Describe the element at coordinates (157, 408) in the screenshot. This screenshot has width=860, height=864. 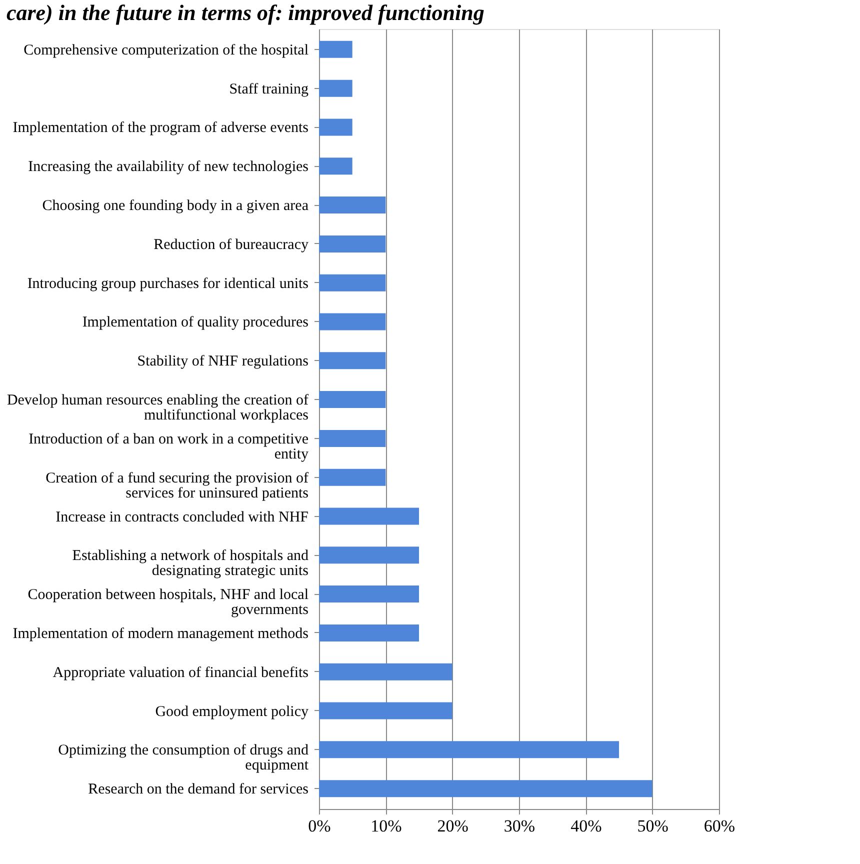
I see `y-tick-label: Develop human resources enabling the creation of multifunctional workplaces` at that location.